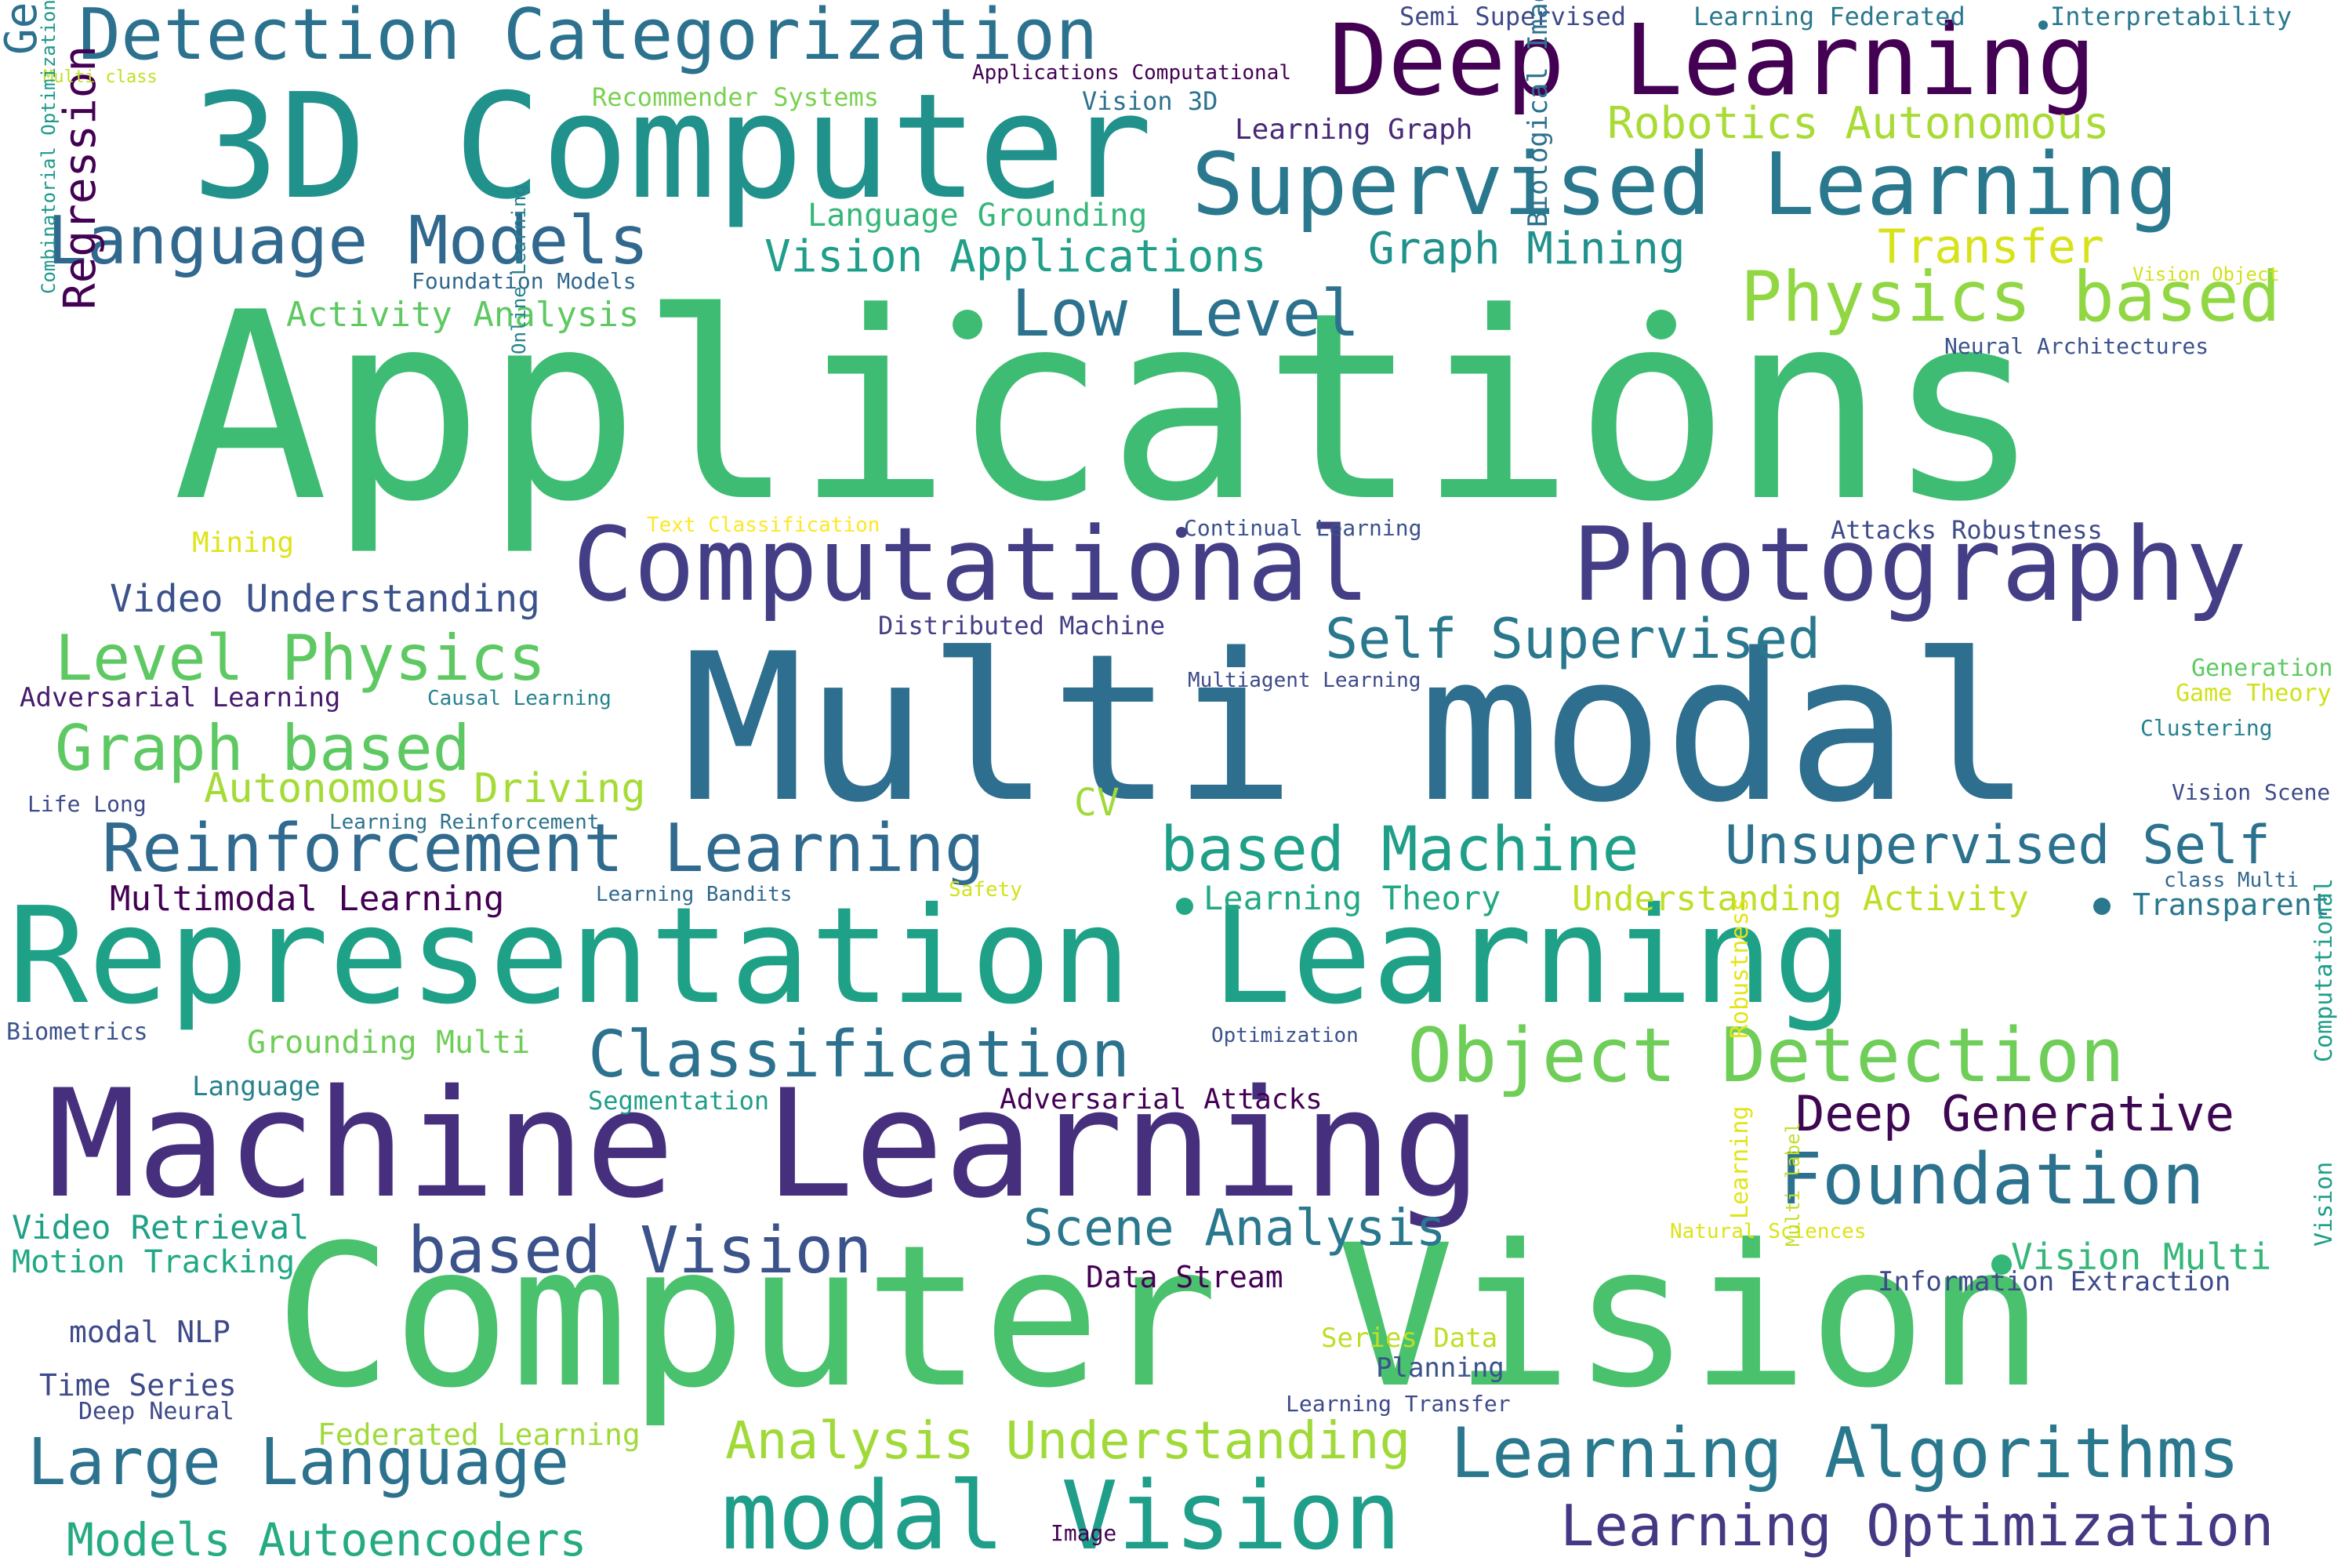  Describe the element at coordinates (2231, 881) in the screenshot. I see `cloud-word: class Multi` at that location.